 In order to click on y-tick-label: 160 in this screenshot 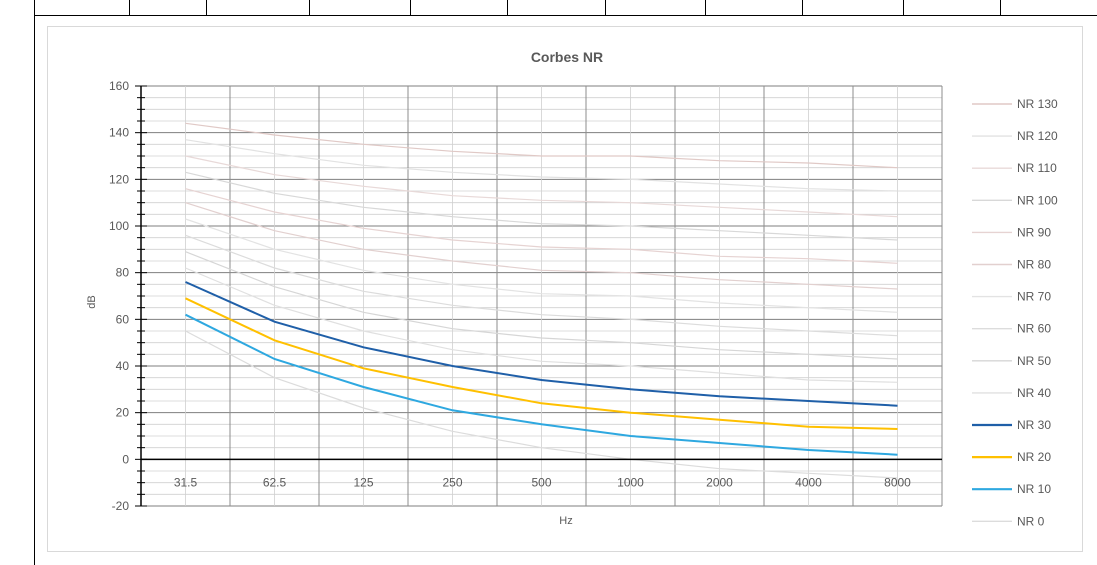, I will do `click(119, 86)`.